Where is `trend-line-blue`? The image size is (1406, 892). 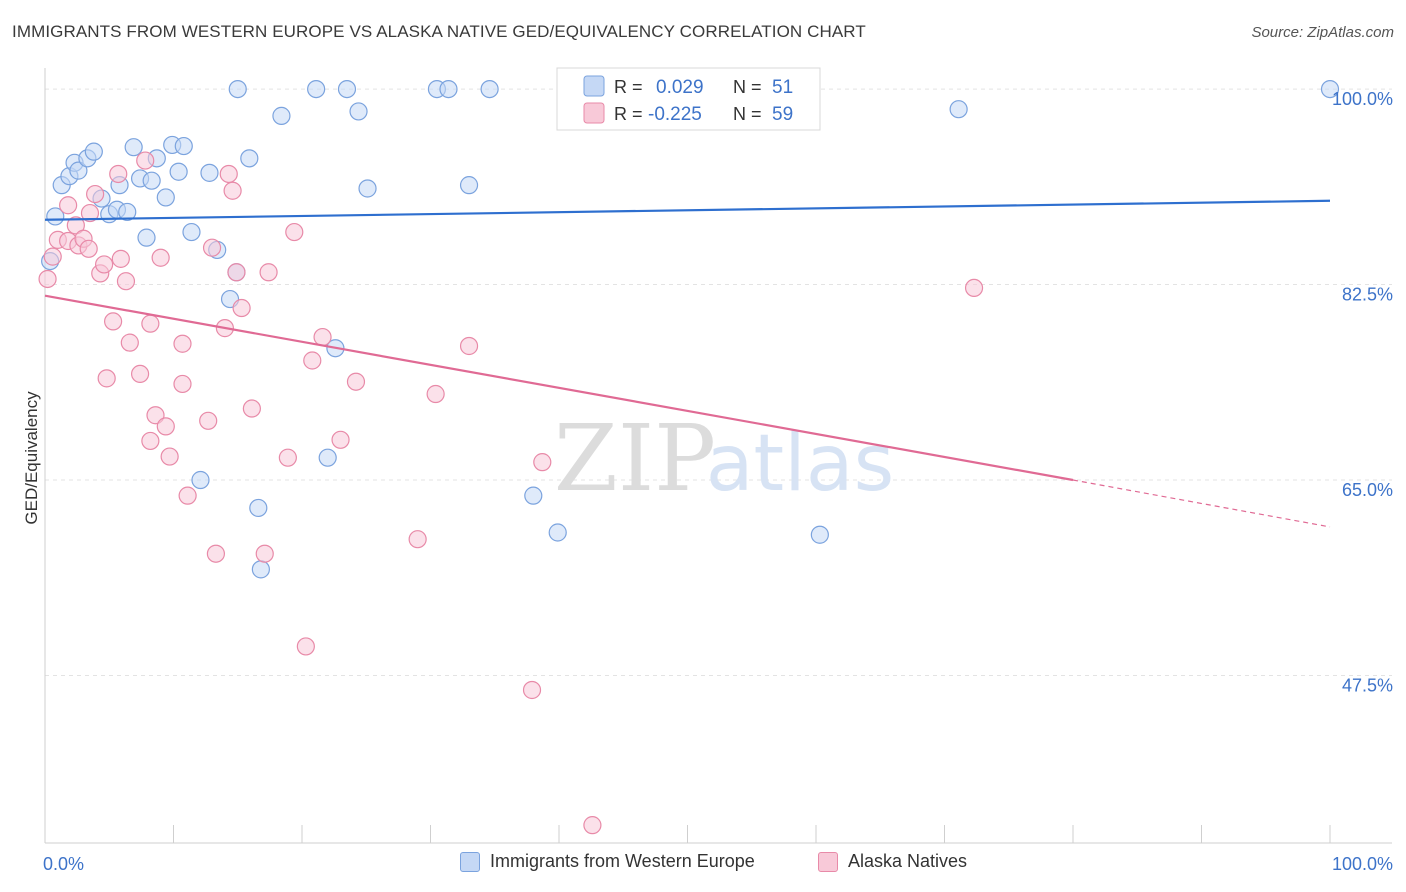 trend-line-blue is located at coordinates (687, 210).